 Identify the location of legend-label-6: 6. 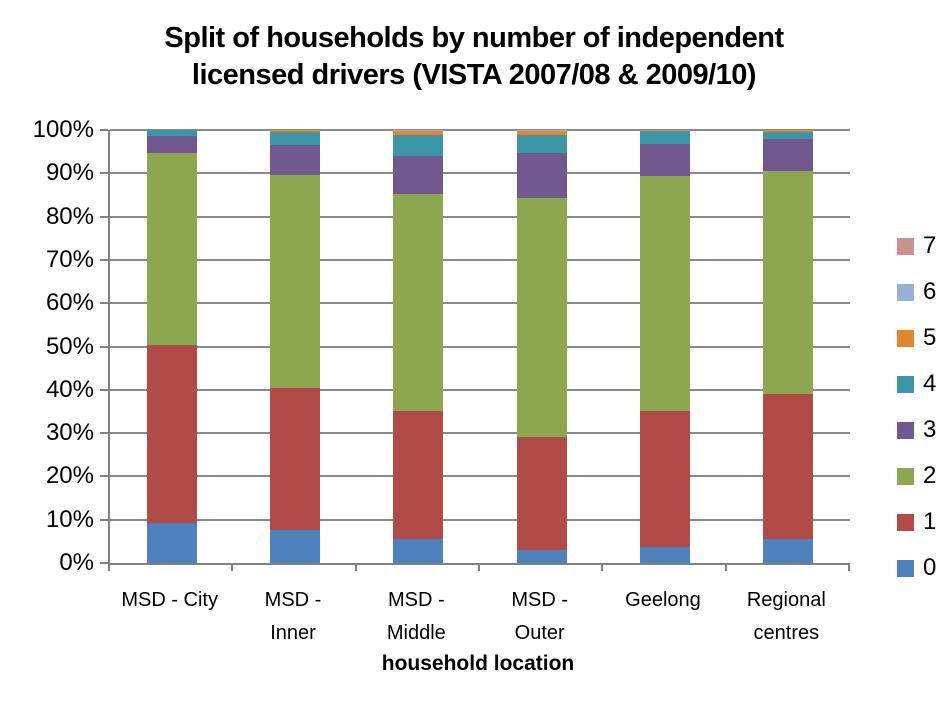
(930, 291).